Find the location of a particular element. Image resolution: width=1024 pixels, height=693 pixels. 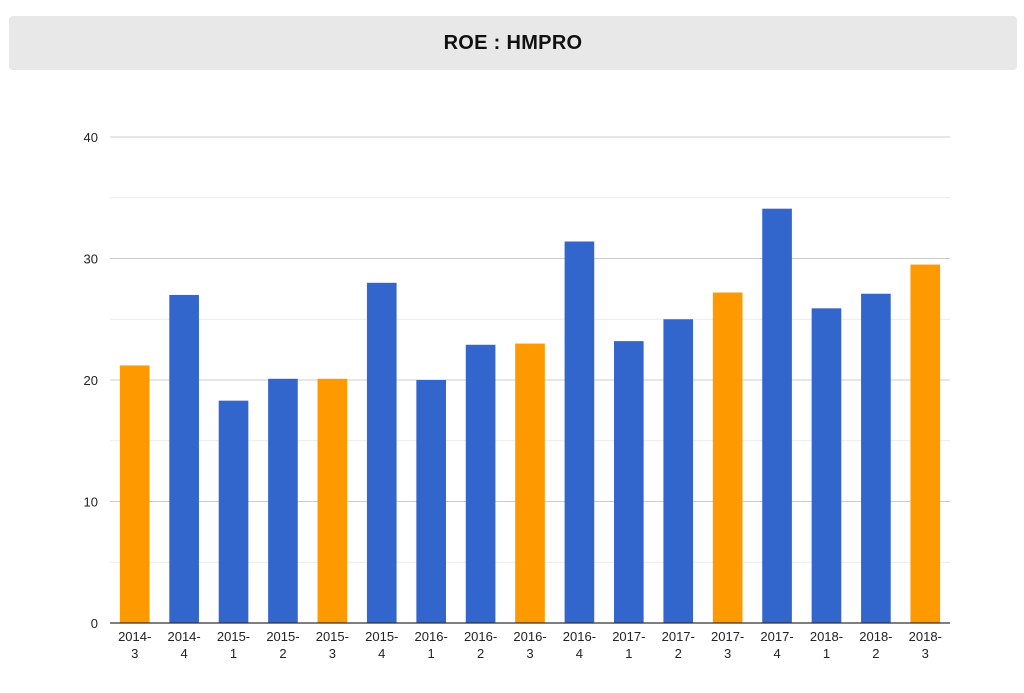

y-tick-label: 20 is located at coordinates (91, 380).